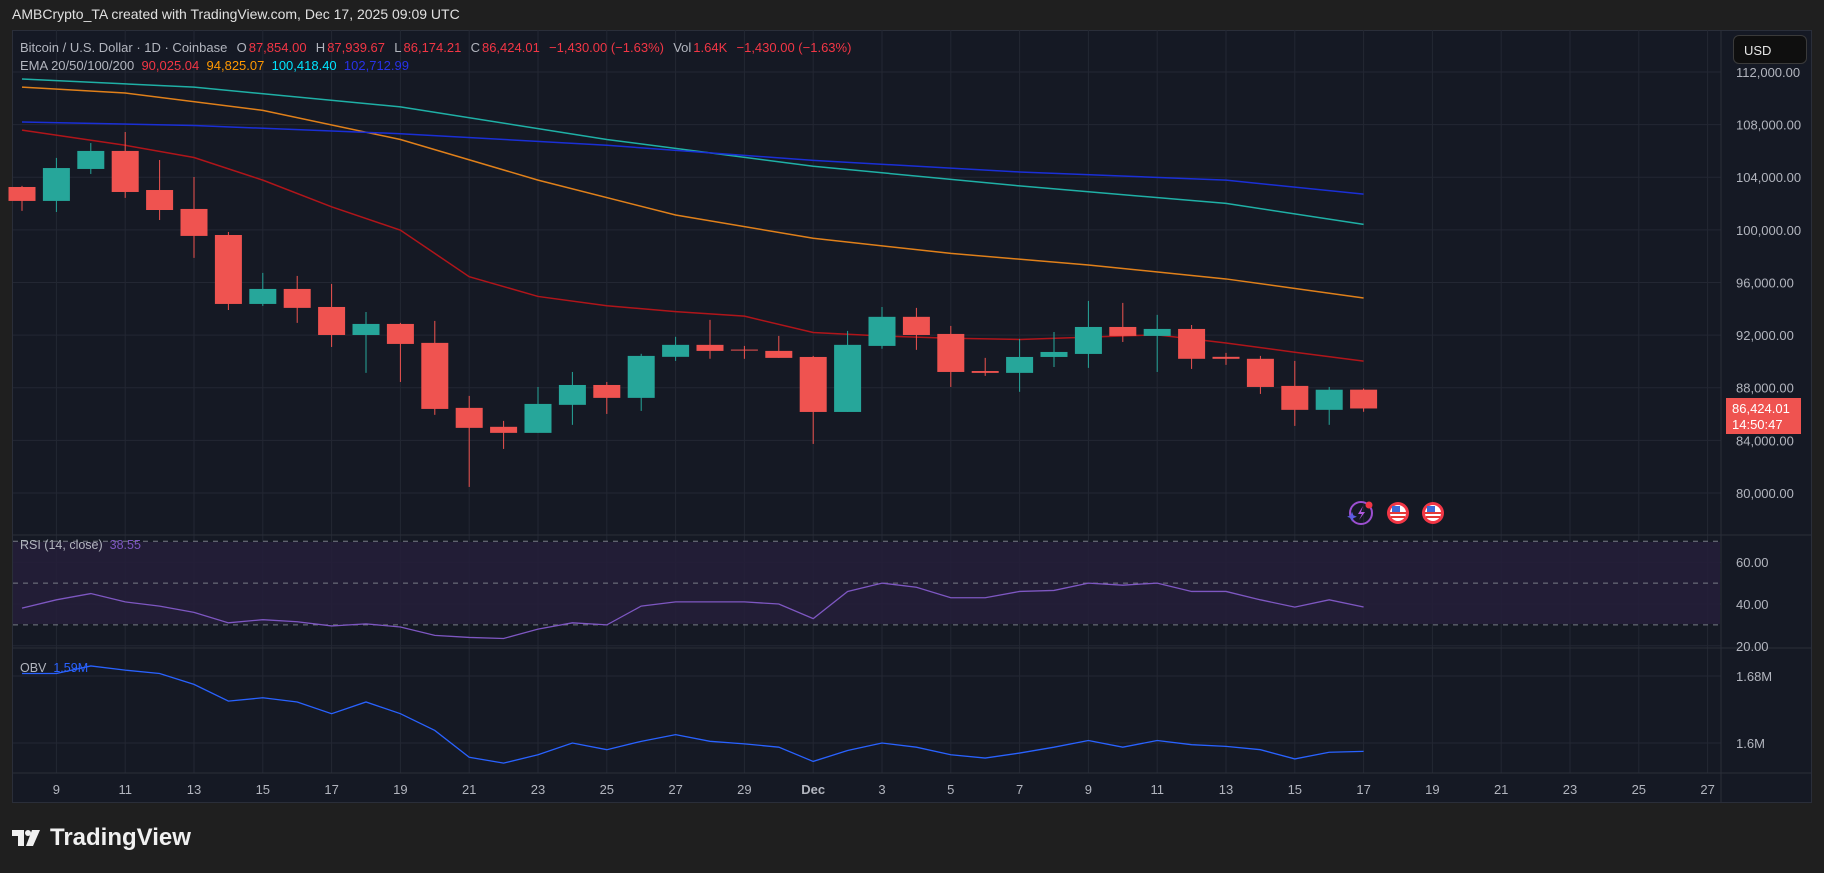 The width and height of the screenshot is (1824, 873). What do you see at coordinates (1765, 493) in the screenshot?
I see `price-tick-label: 80,000.00` at bounding box center [1765, 493].